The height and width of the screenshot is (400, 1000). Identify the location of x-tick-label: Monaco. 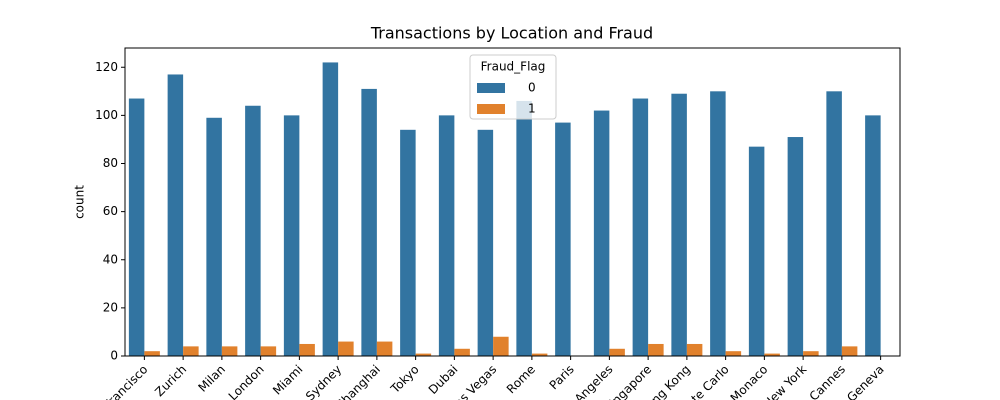
(749, 381).